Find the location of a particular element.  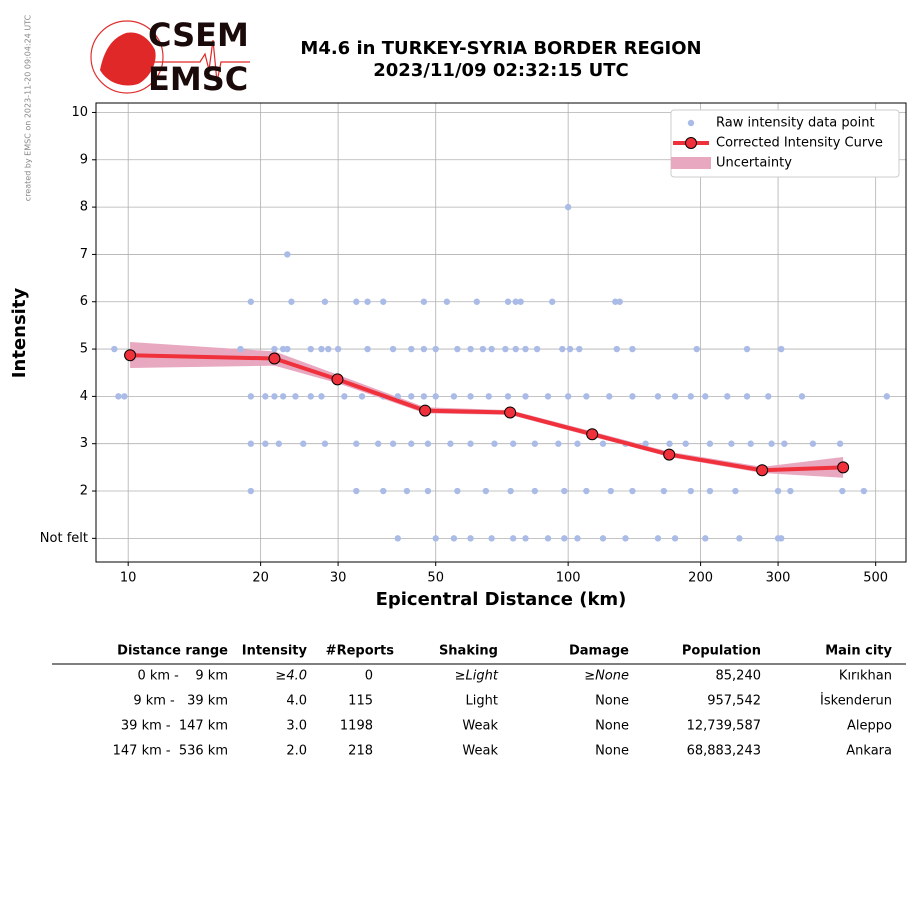

logo-wave is located at coordinates (200, 61).